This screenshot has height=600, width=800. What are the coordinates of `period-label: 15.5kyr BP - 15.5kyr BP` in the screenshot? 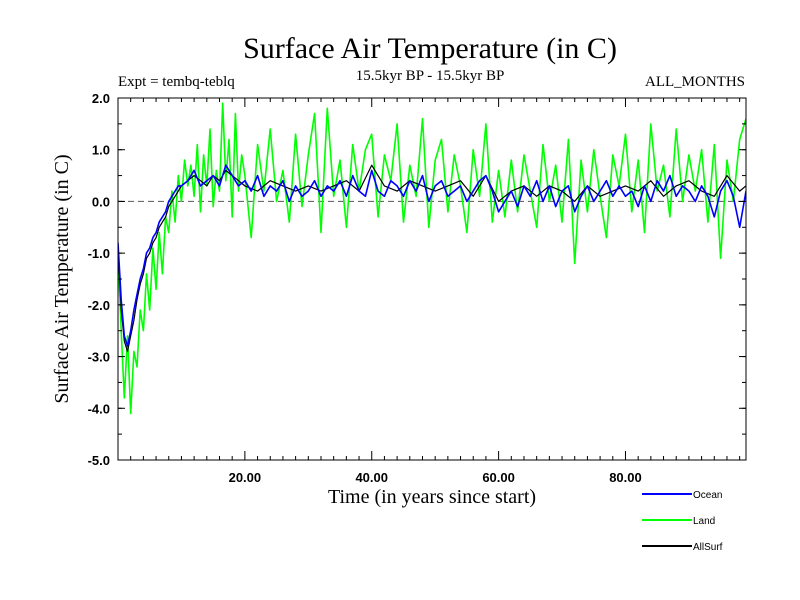 It's located at (430, 76).